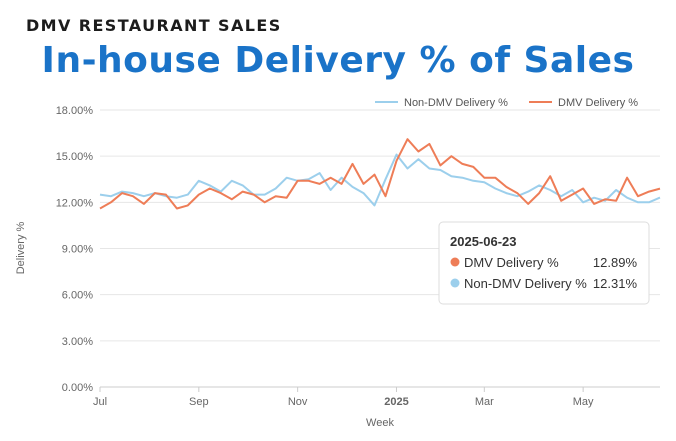 The width and height of the screenshot is (676, 441). What do you see at coordinates (75, 111) in the screenshot?
I see `y-tick-label: 18.00%` at bounding box center [75, 111].